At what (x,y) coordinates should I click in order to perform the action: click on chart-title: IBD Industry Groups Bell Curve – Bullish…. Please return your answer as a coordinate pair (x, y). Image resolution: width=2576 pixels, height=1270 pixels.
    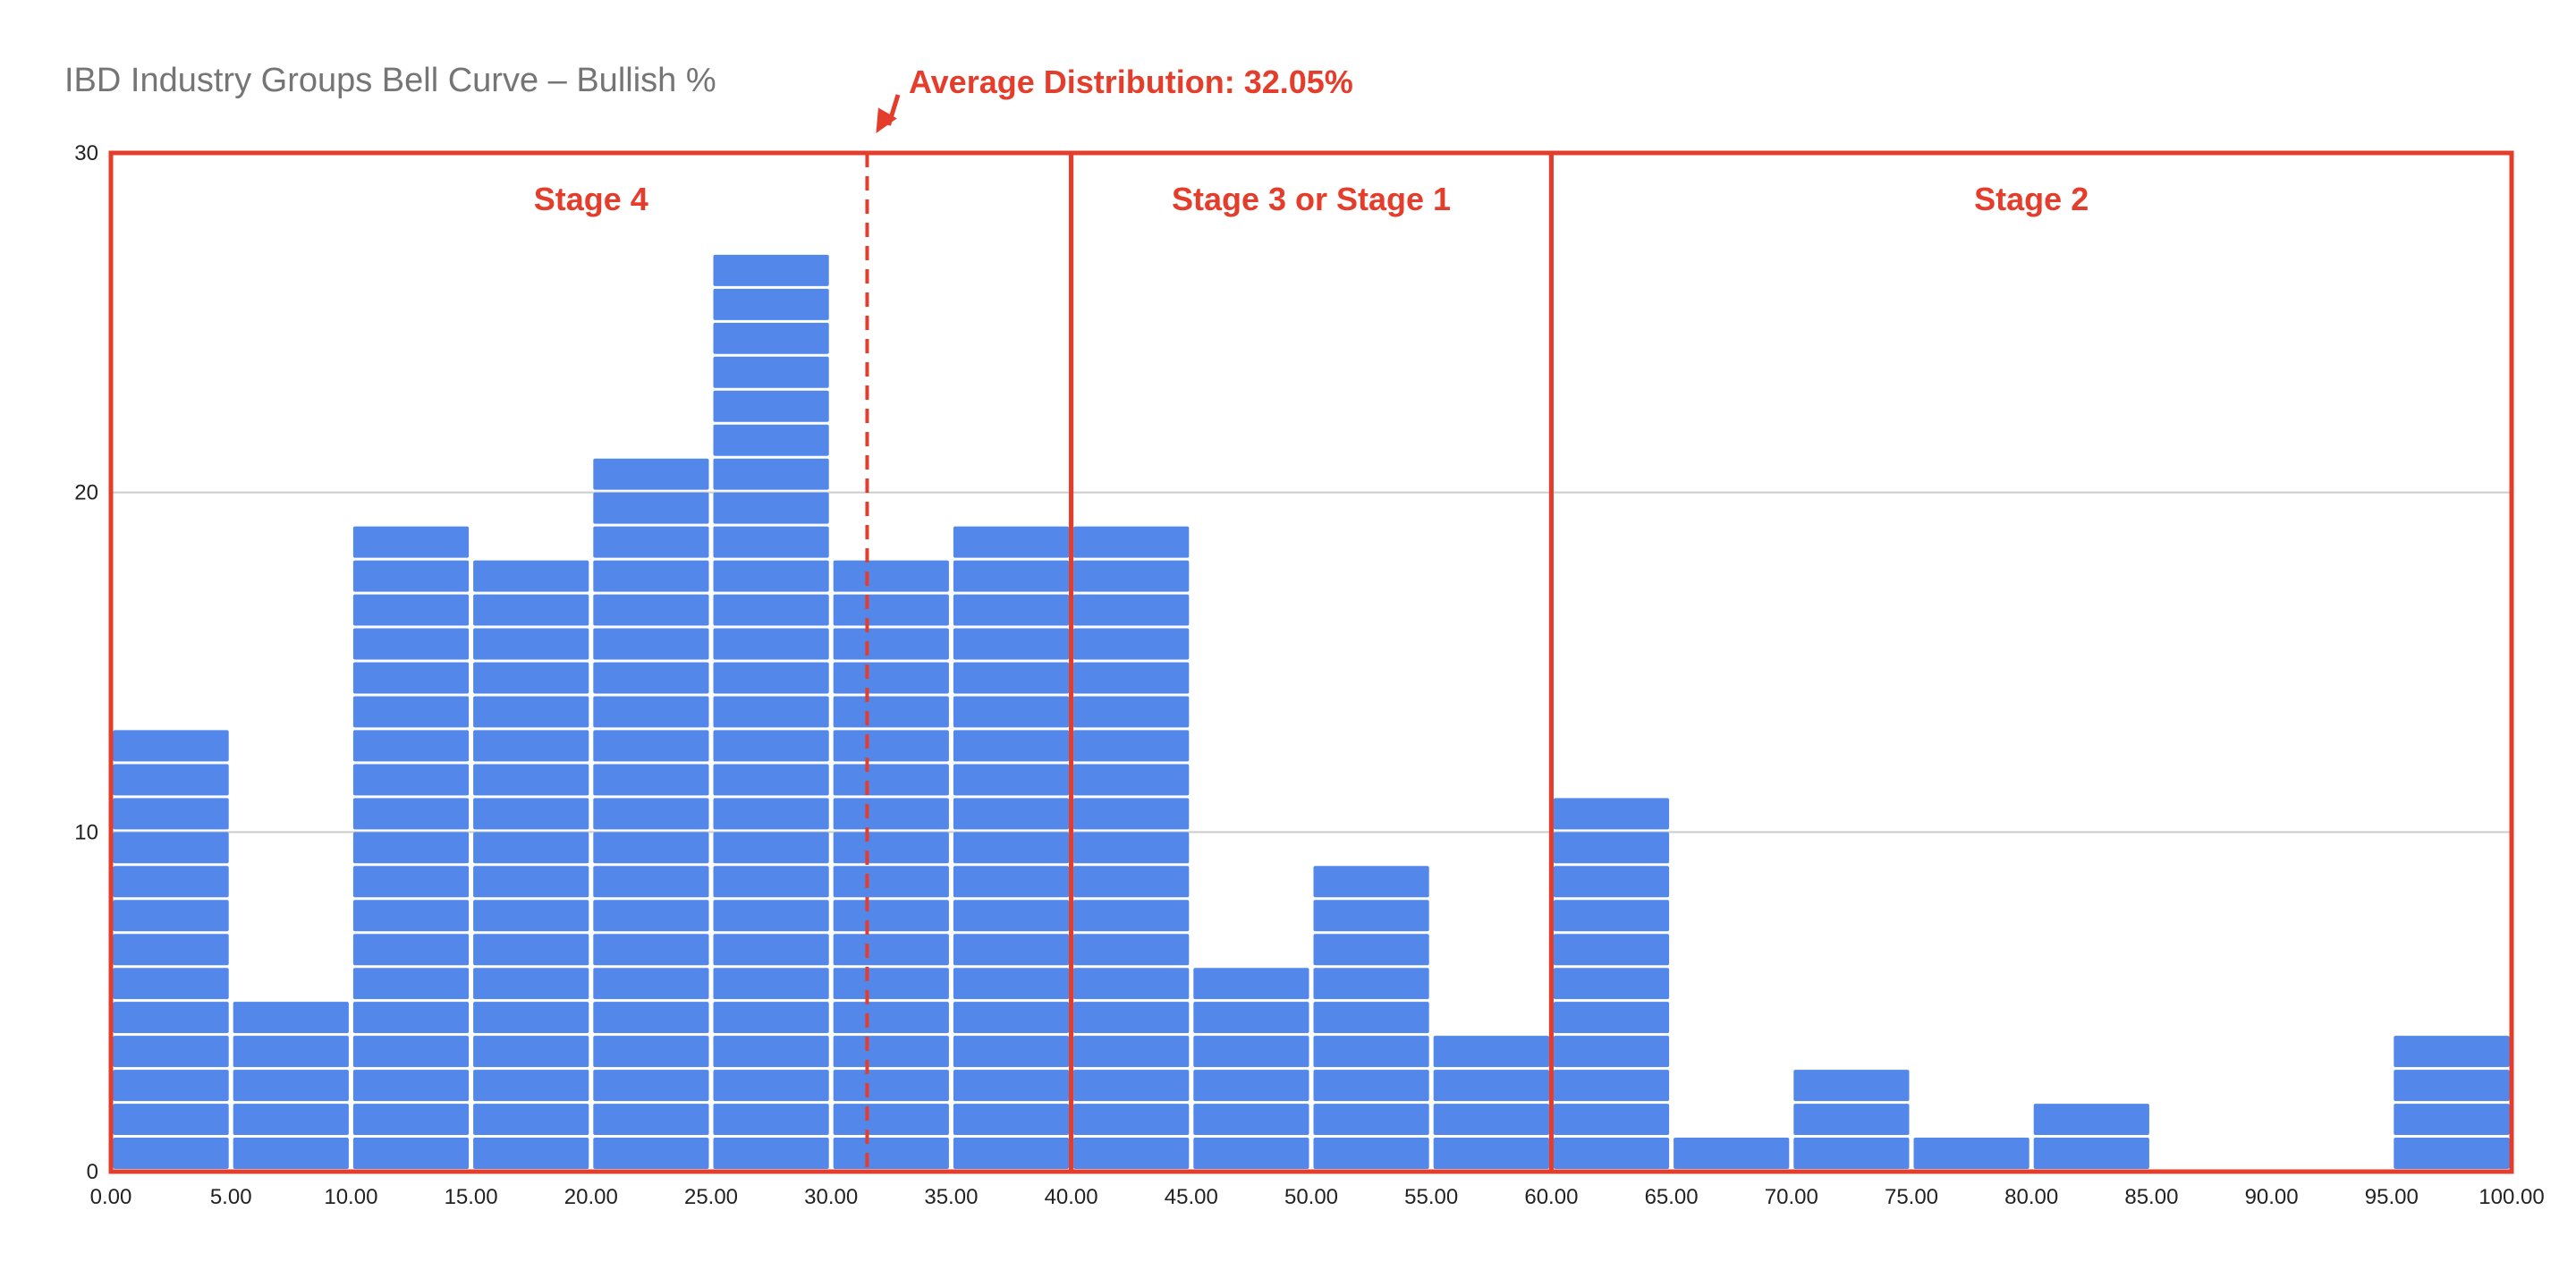
    Looking at the image, I should click on (390, 80).